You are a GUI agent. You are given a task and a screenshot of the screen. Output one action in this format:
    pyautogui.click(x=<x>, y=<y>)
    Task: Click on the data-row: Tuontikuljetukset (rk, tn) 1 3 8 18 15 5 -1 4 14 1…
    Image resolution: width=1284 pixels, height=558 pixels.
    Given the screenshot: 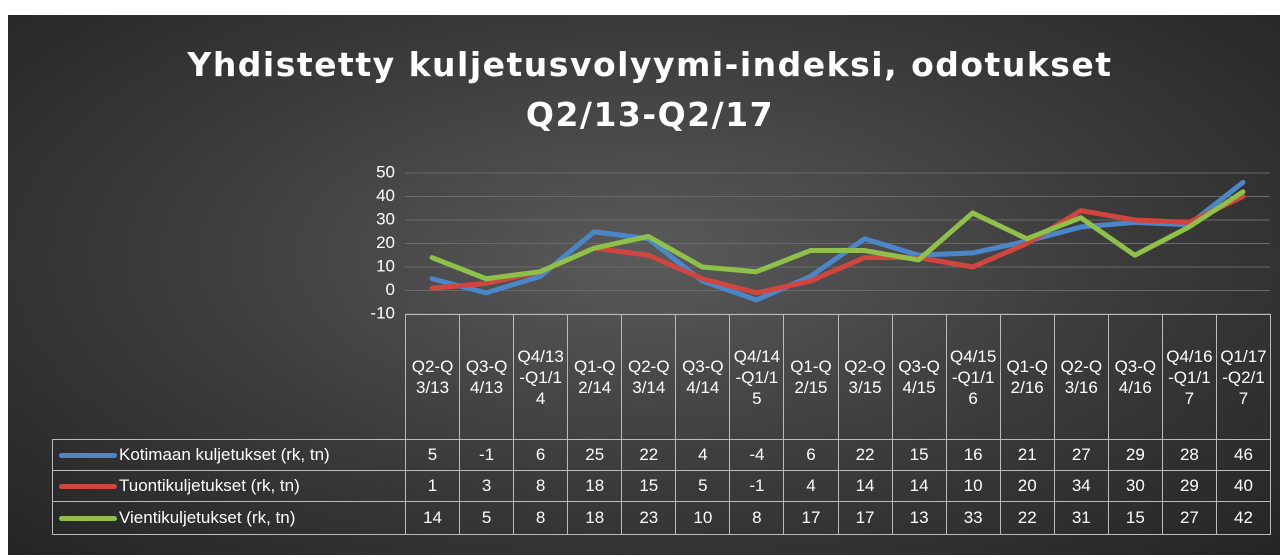 What is the action you would take?
    pyautogui.click(x=662, y=486)
    